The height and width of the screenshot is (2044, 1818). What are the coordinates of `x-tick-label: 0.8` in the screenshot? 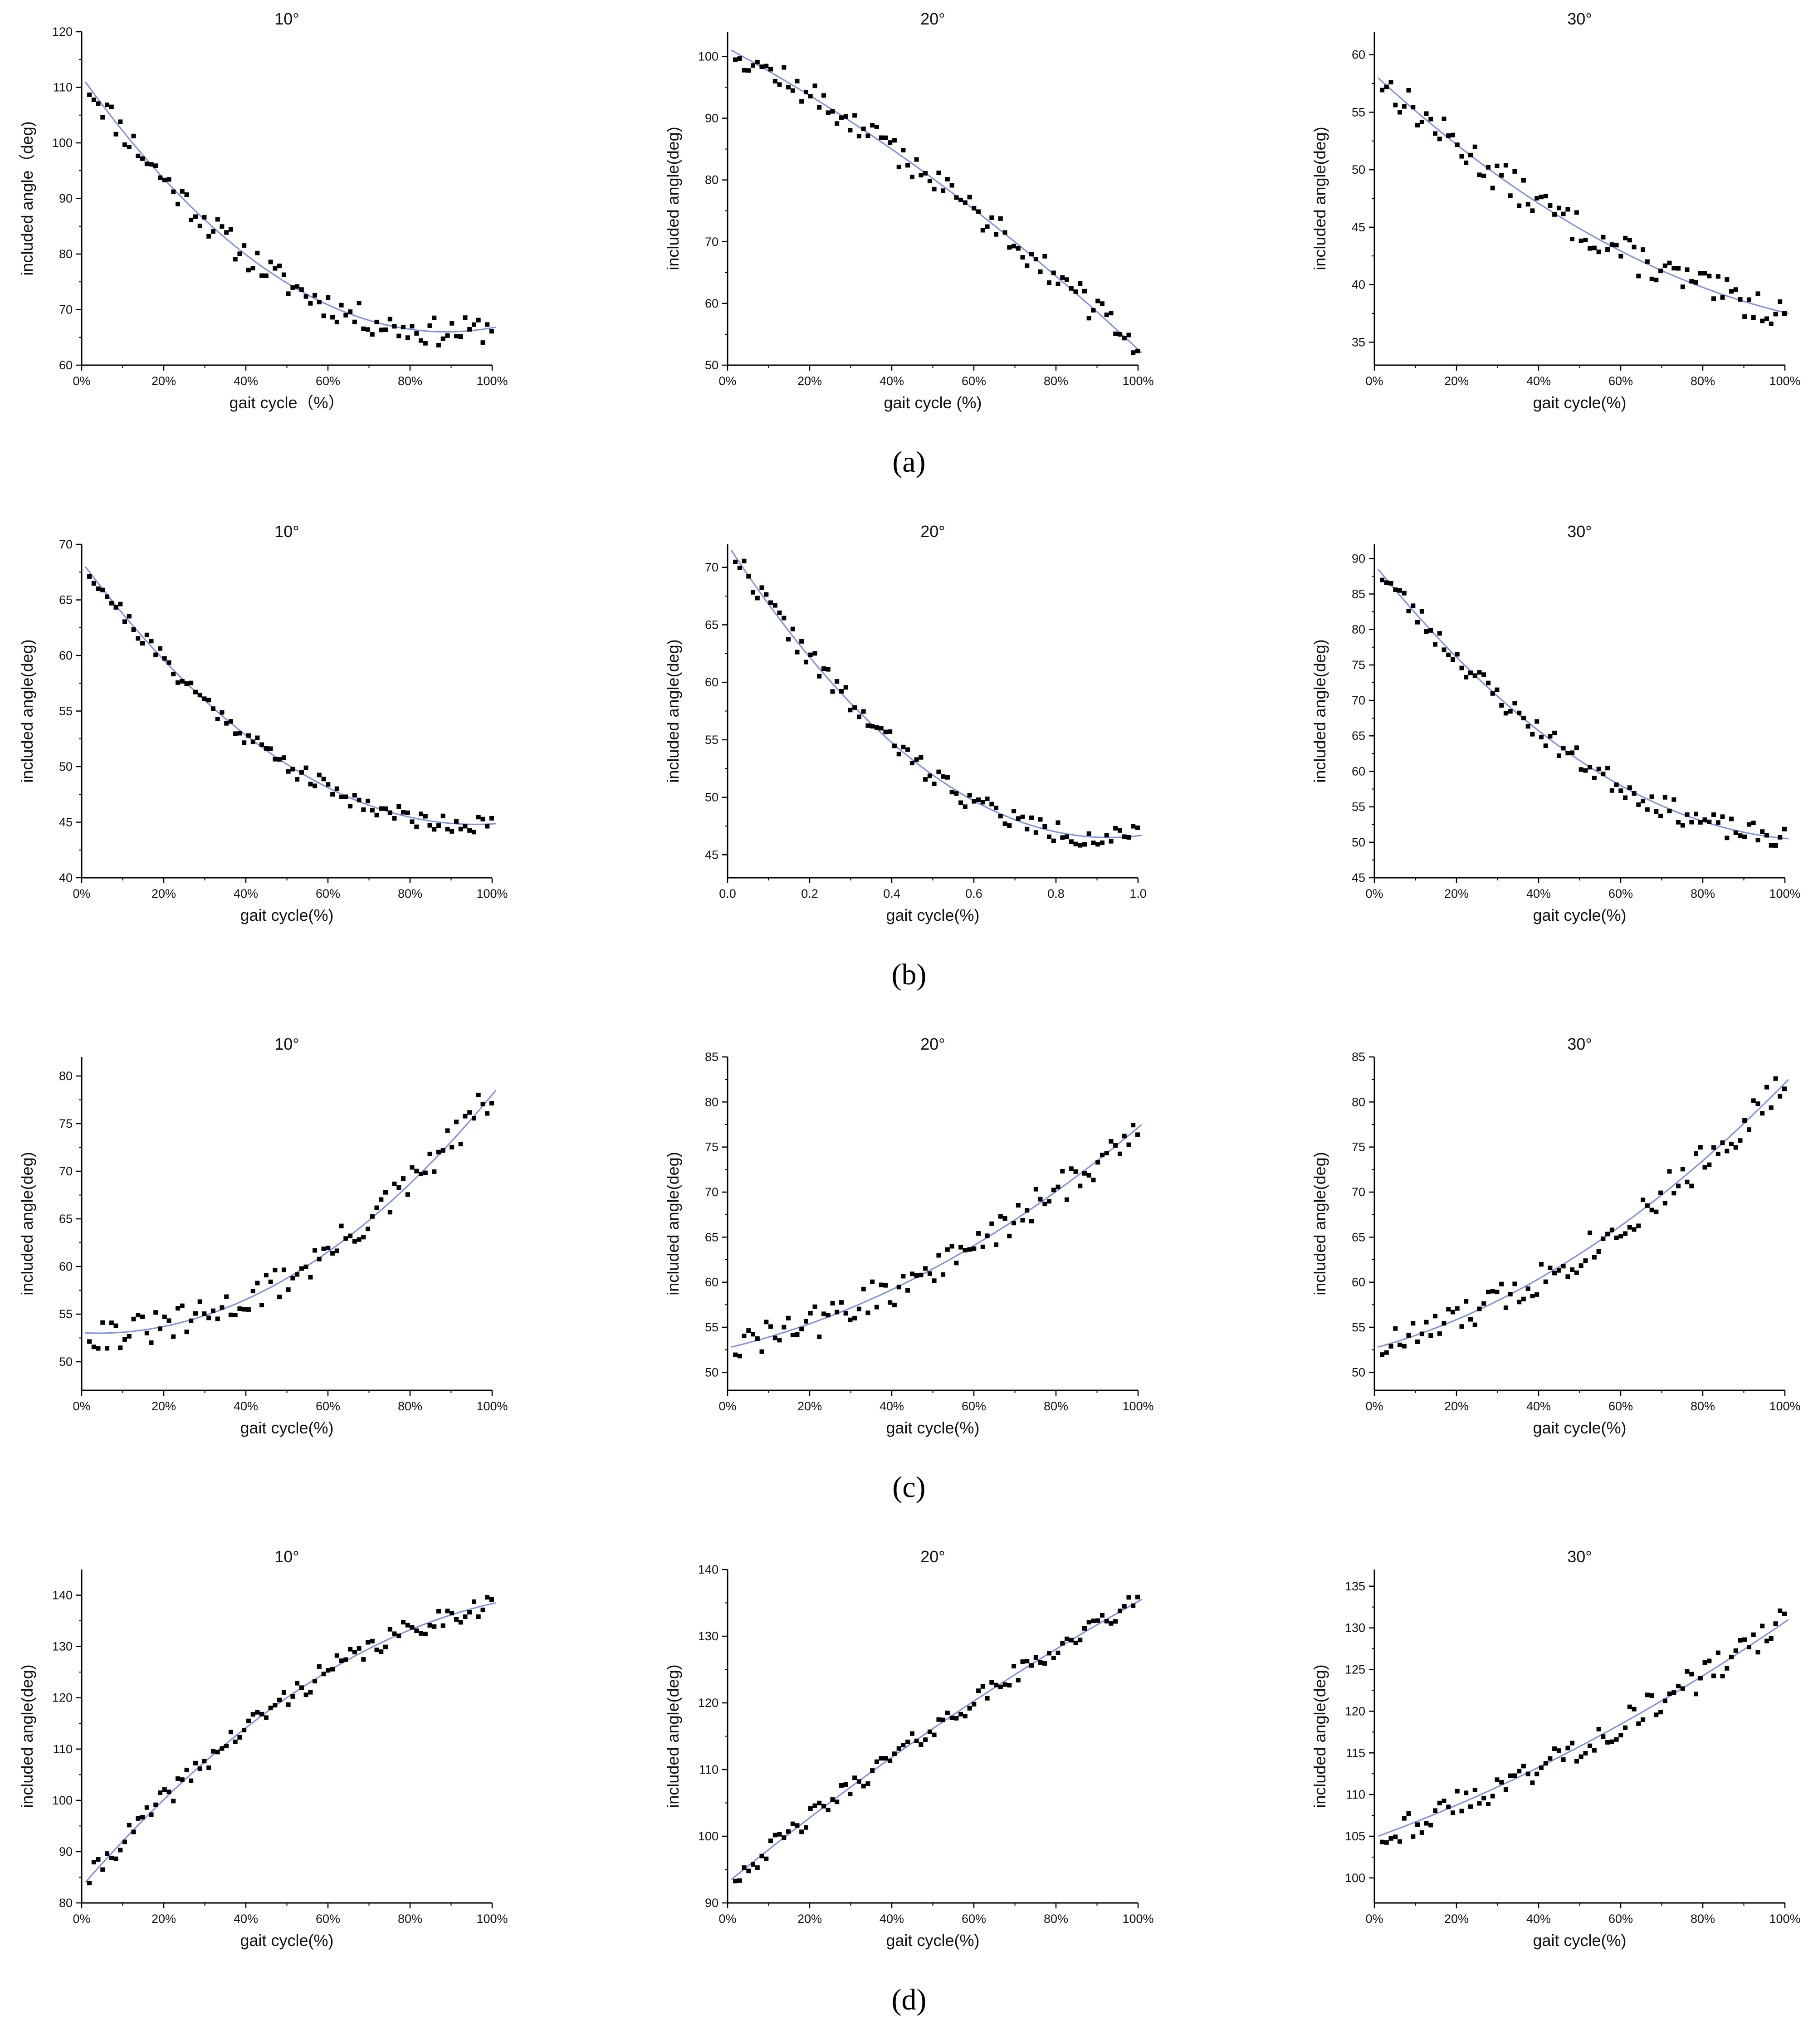 It's located at (1056, 893).